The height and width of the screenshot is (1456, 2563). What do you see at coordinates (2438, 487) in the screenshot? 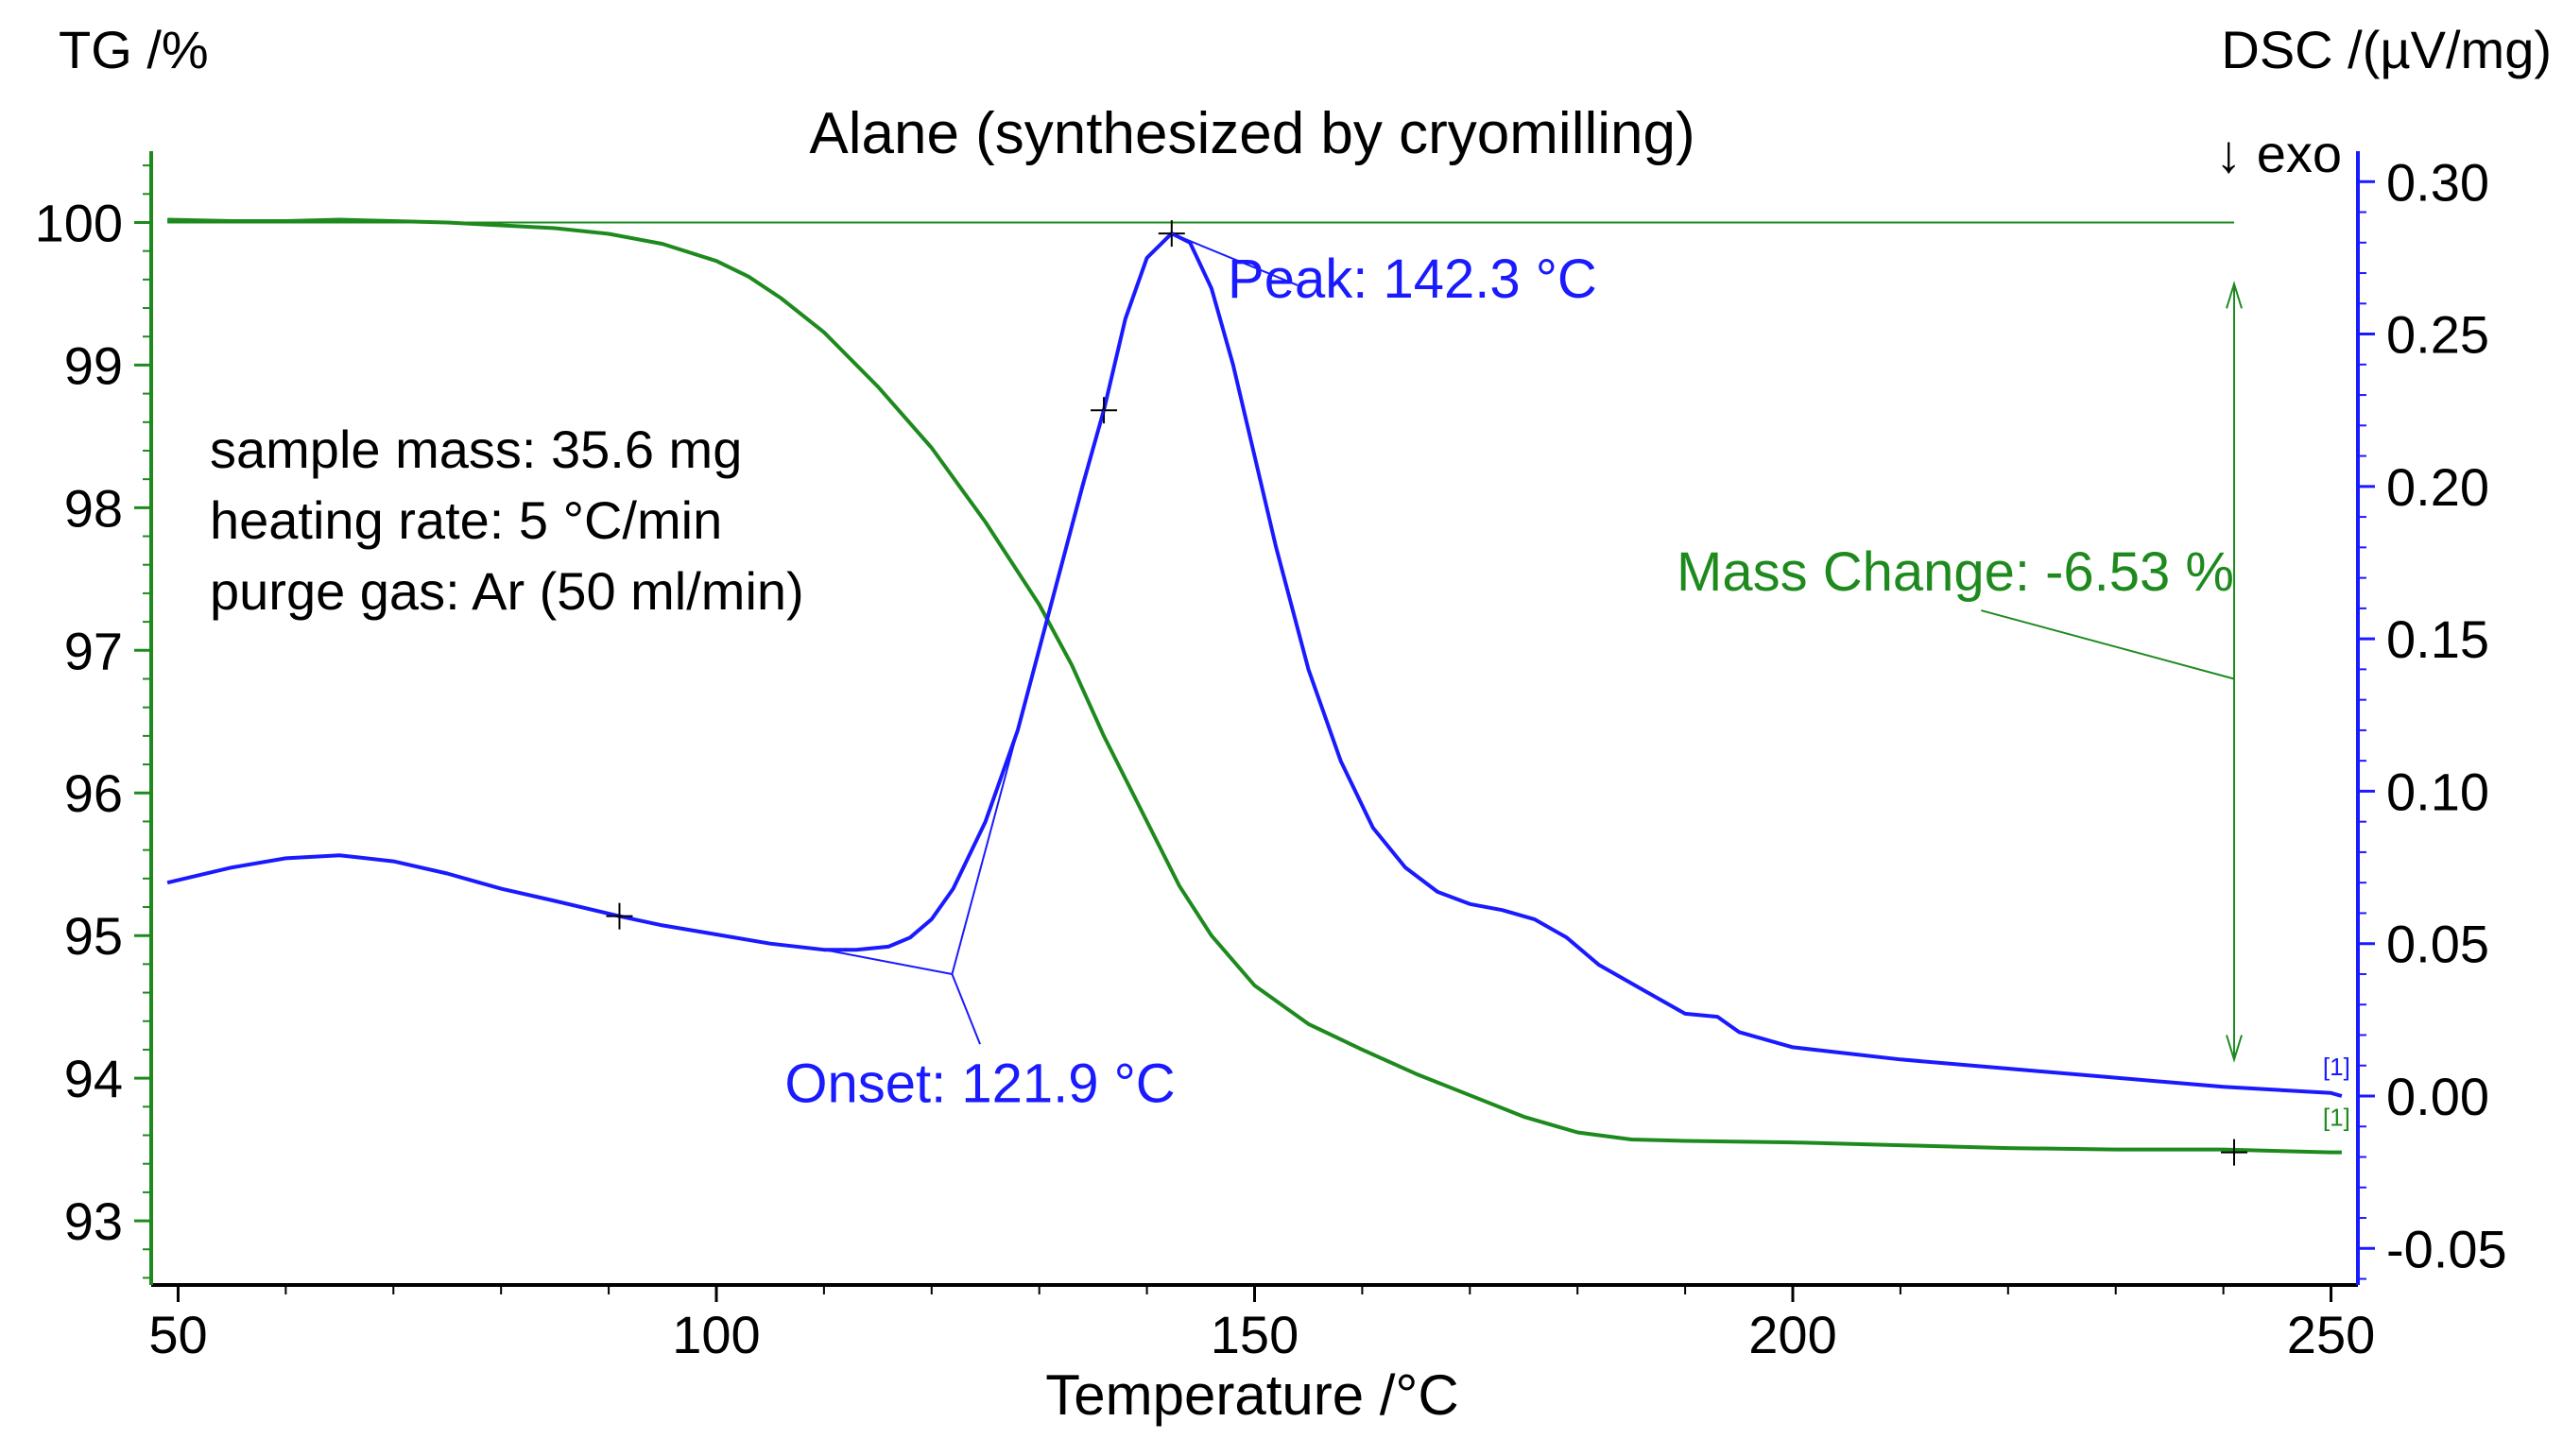
I see `right-tick-label: 0.20` at bounding box center [2438, 487].